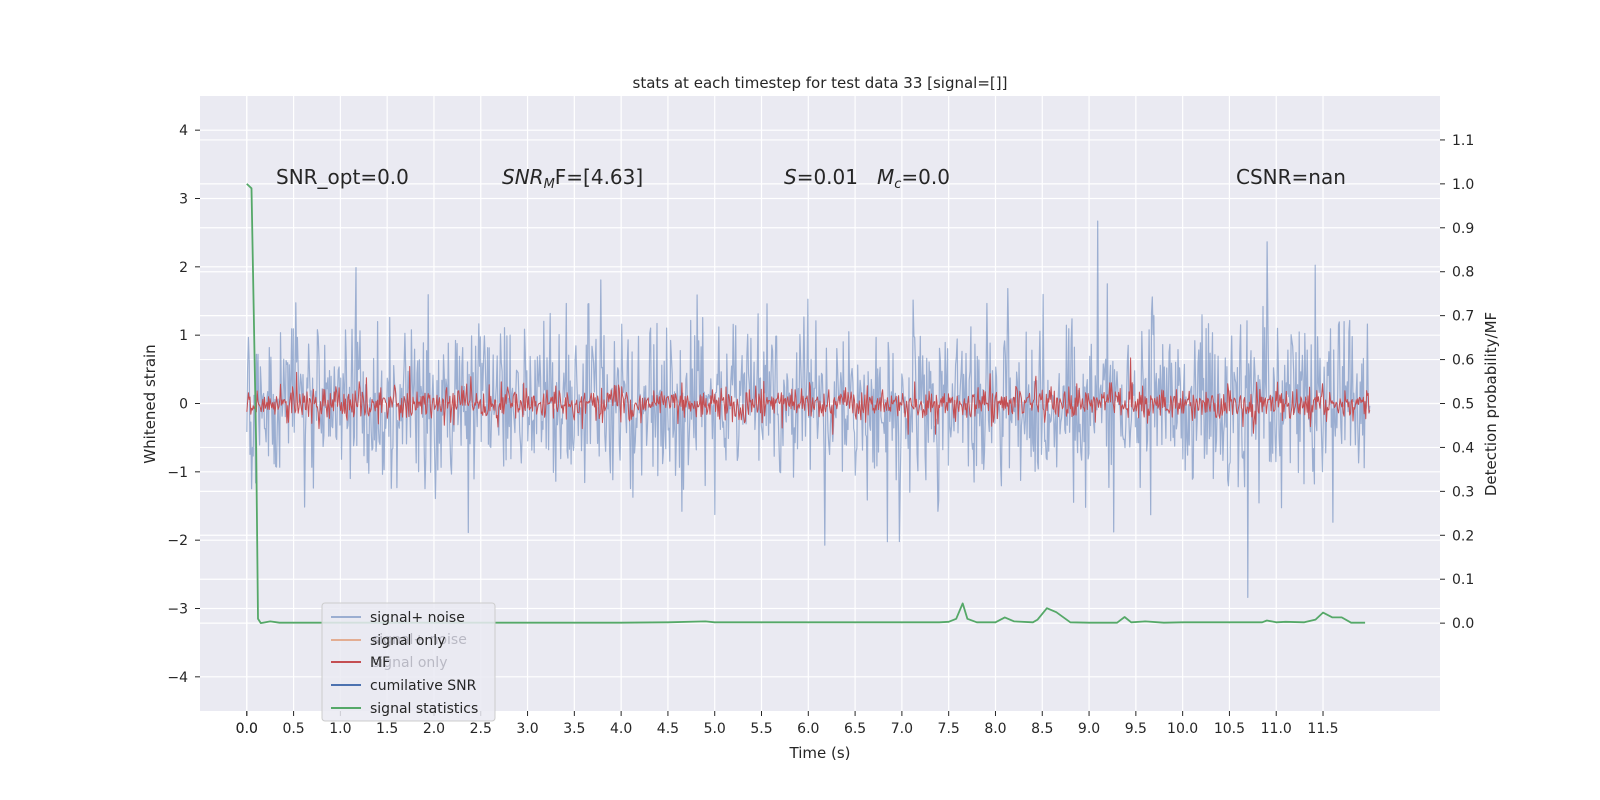 The width and height of the screenshot is (1600, 800). I want to click on x-tick-label: 0.0, so click(247, 729).